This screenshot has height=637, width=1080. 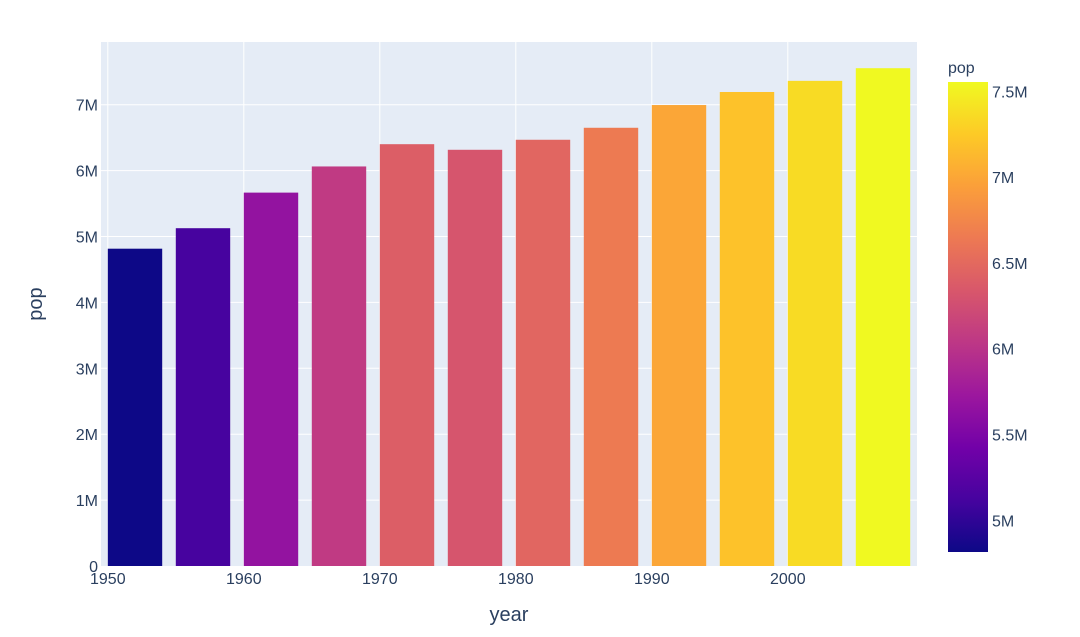 I want to click on colorbar-tick-label: 6.5M, so click(x=1010, y=264).